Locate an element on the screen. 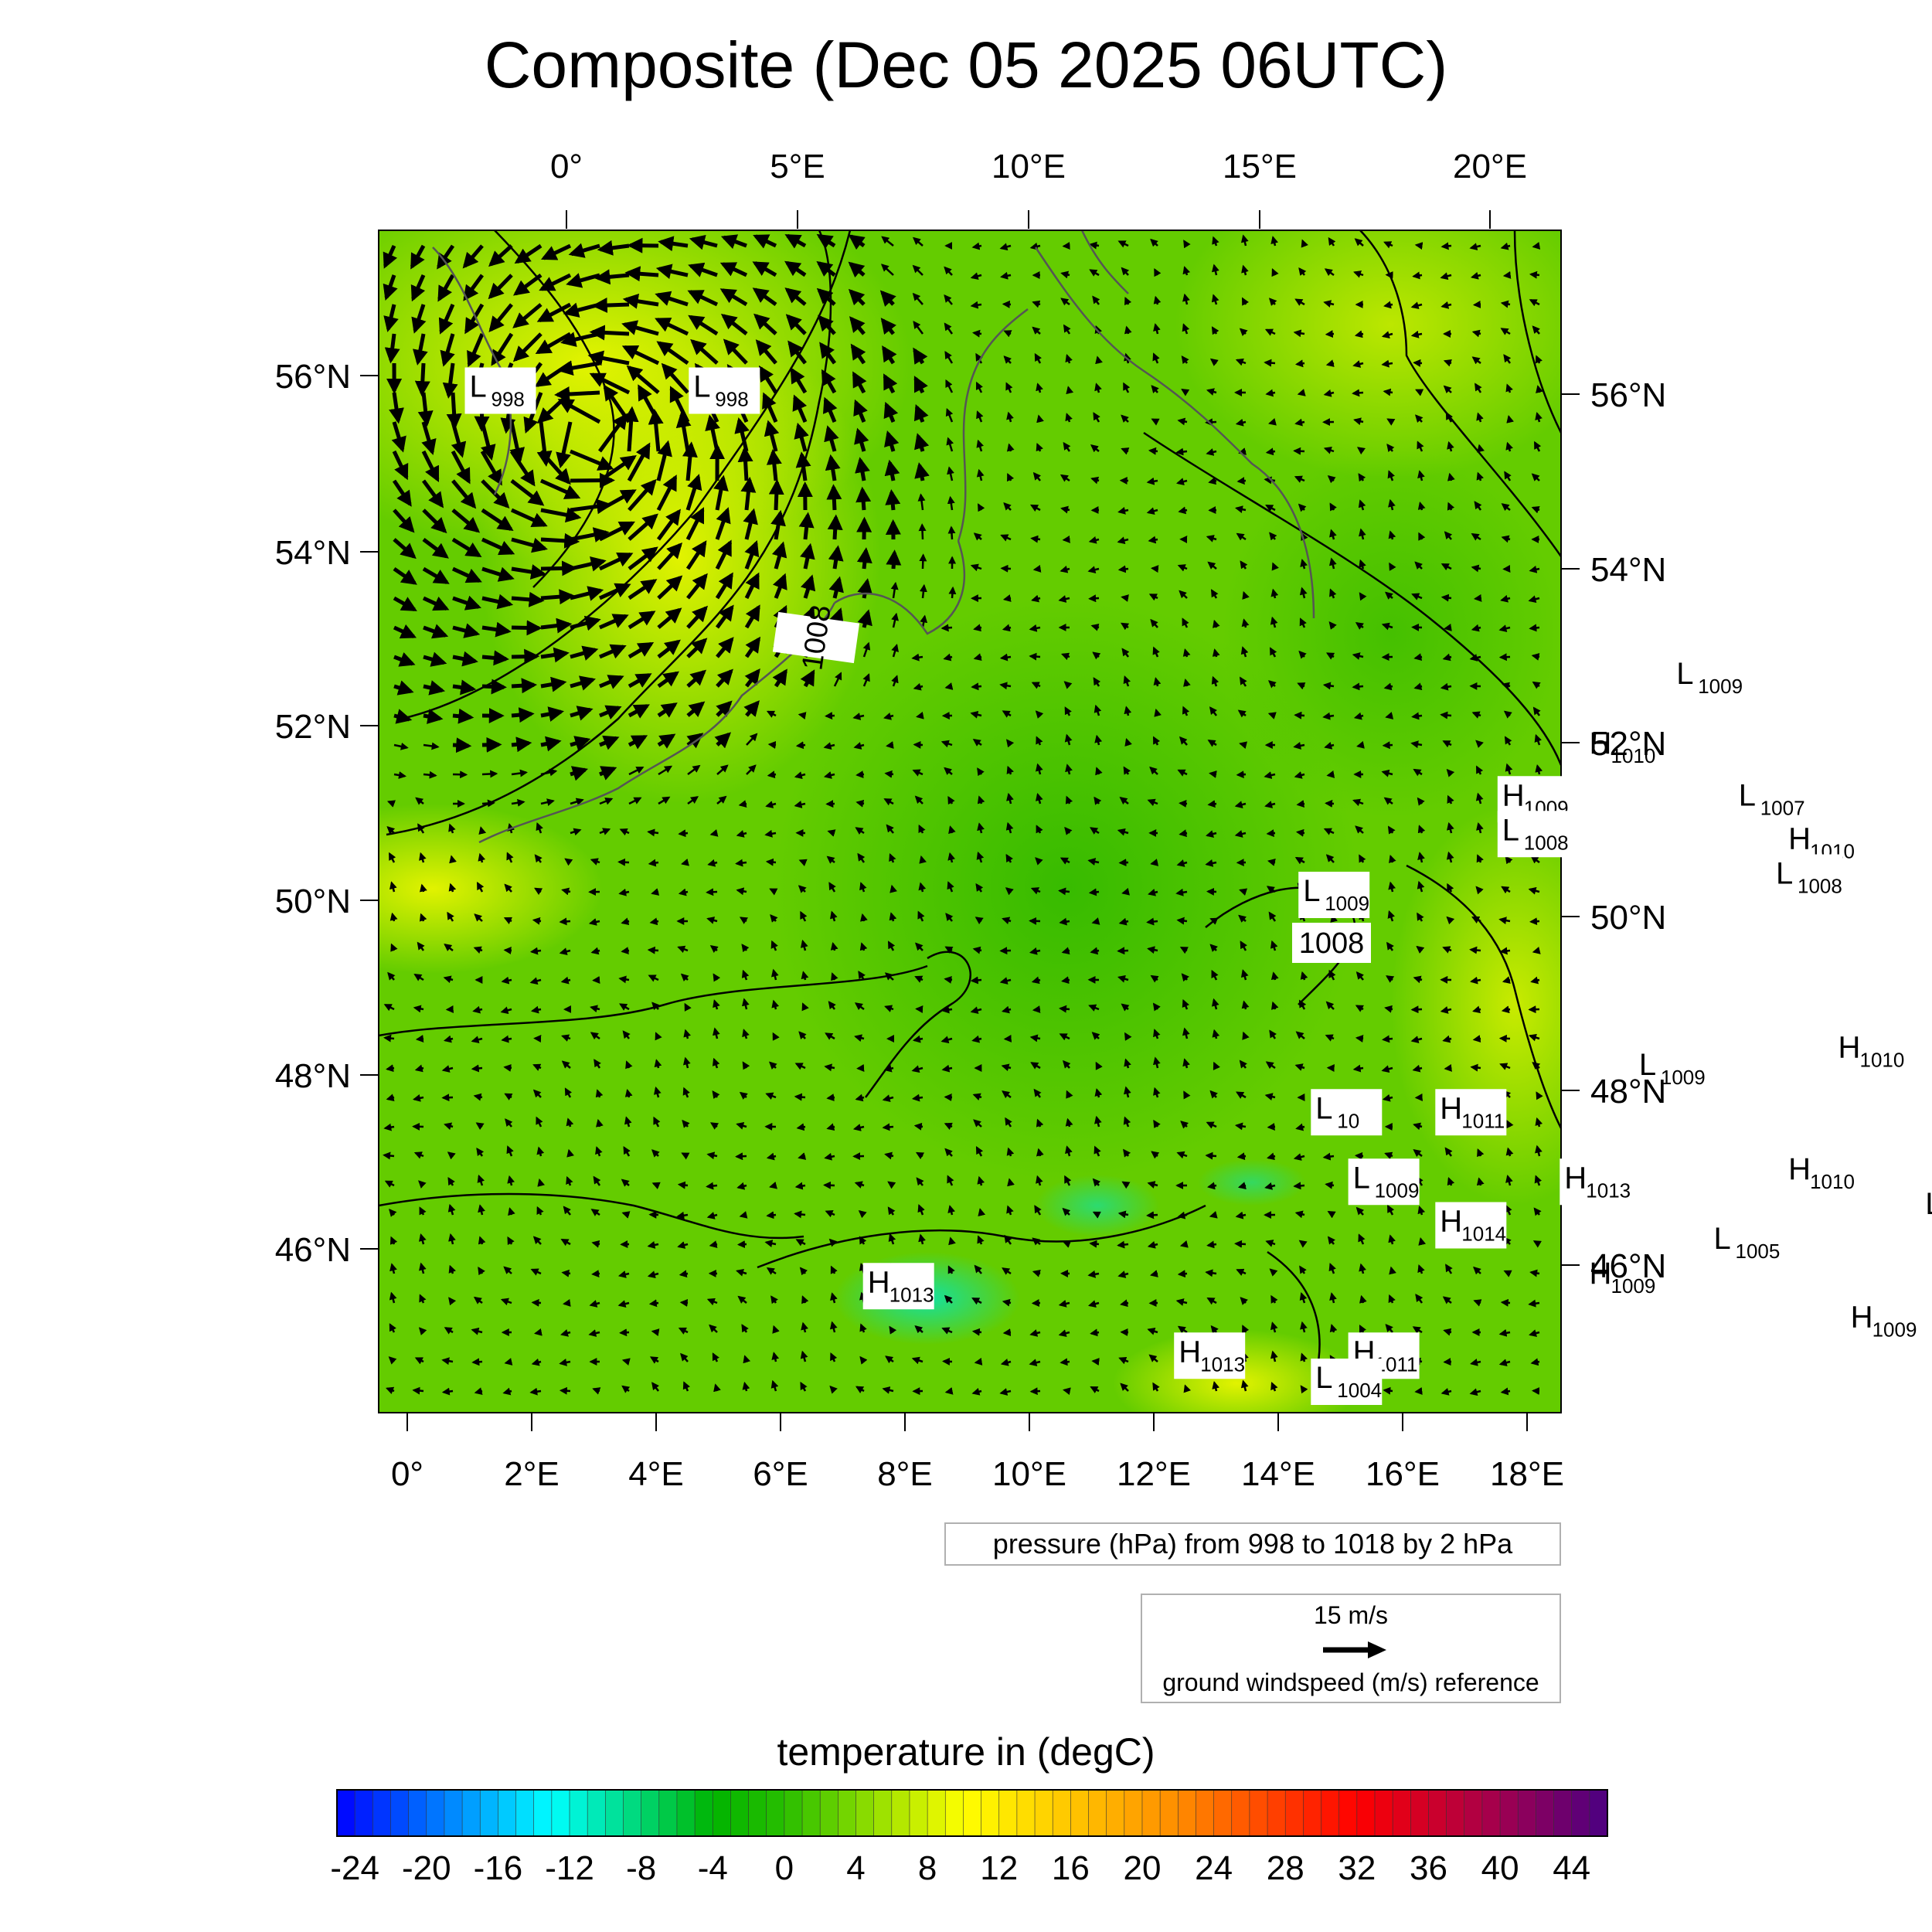  svg-text: 1013 is located at coordinates (1609, 1191).